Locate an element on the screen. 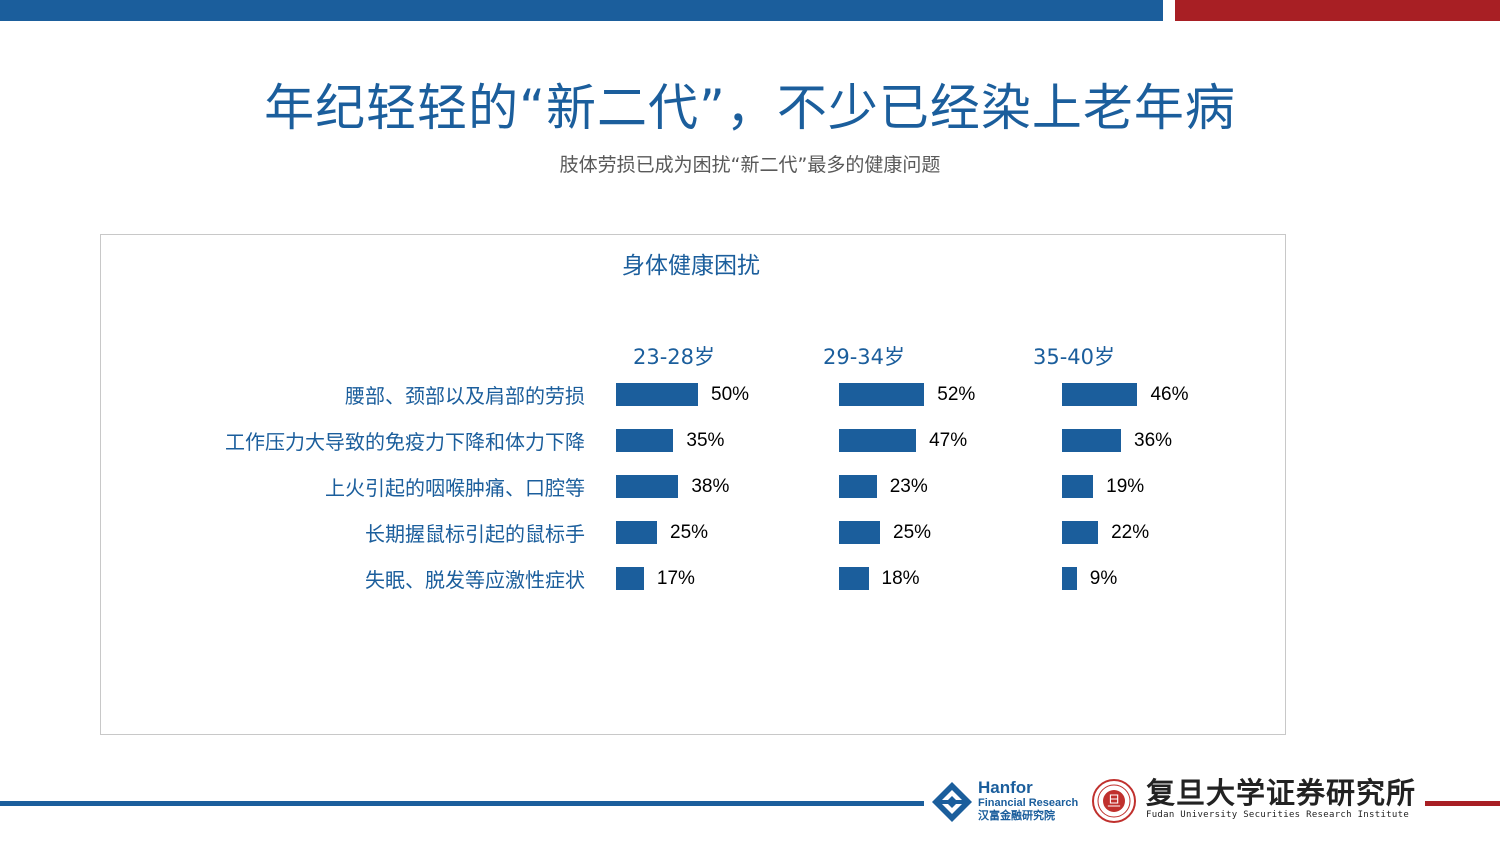  category-label: 长期握鼠标引起的鼠标手 is located at coordinates (475, 534).